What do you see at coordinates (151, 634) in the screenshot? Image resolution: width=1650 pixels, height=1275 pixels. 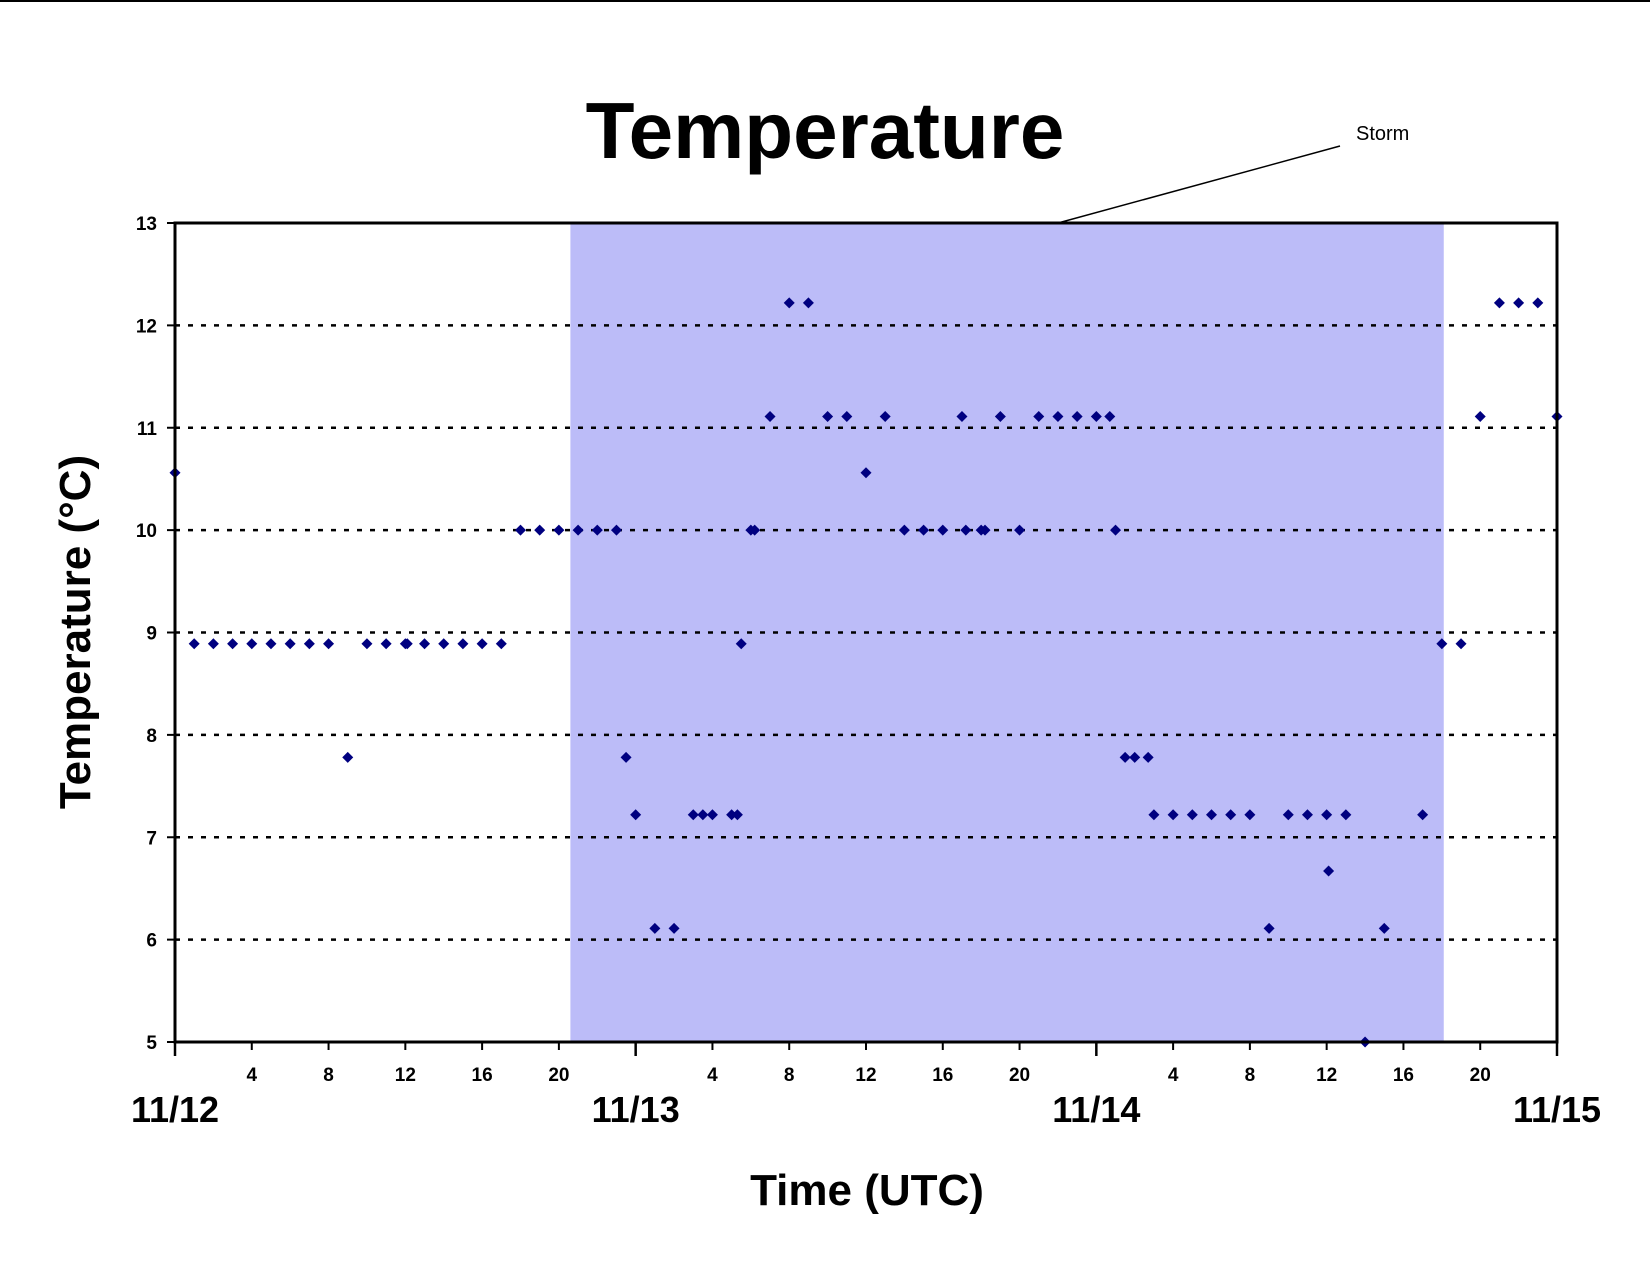 I see `y-tick-label: 9` at bounding box center [151, 634].